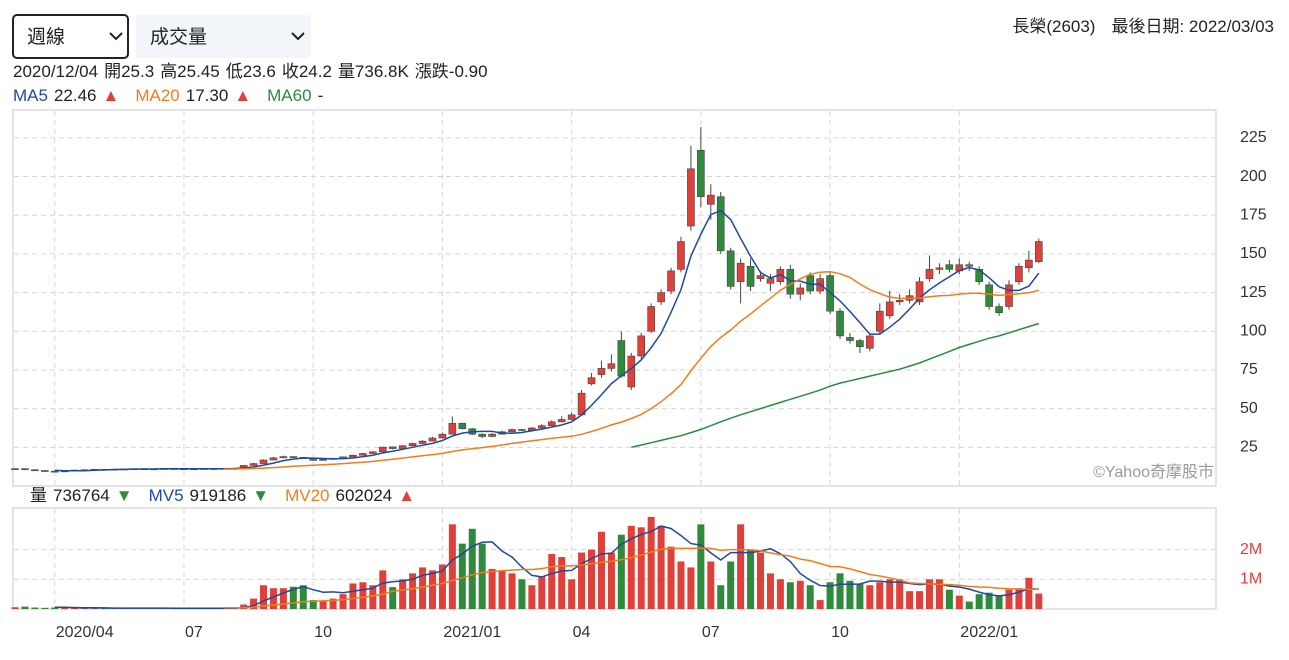 Image resolution: width=1289 pixels, height=660 pixels. I want to click on x-tick-label: 2022/01, so click(989, 632).